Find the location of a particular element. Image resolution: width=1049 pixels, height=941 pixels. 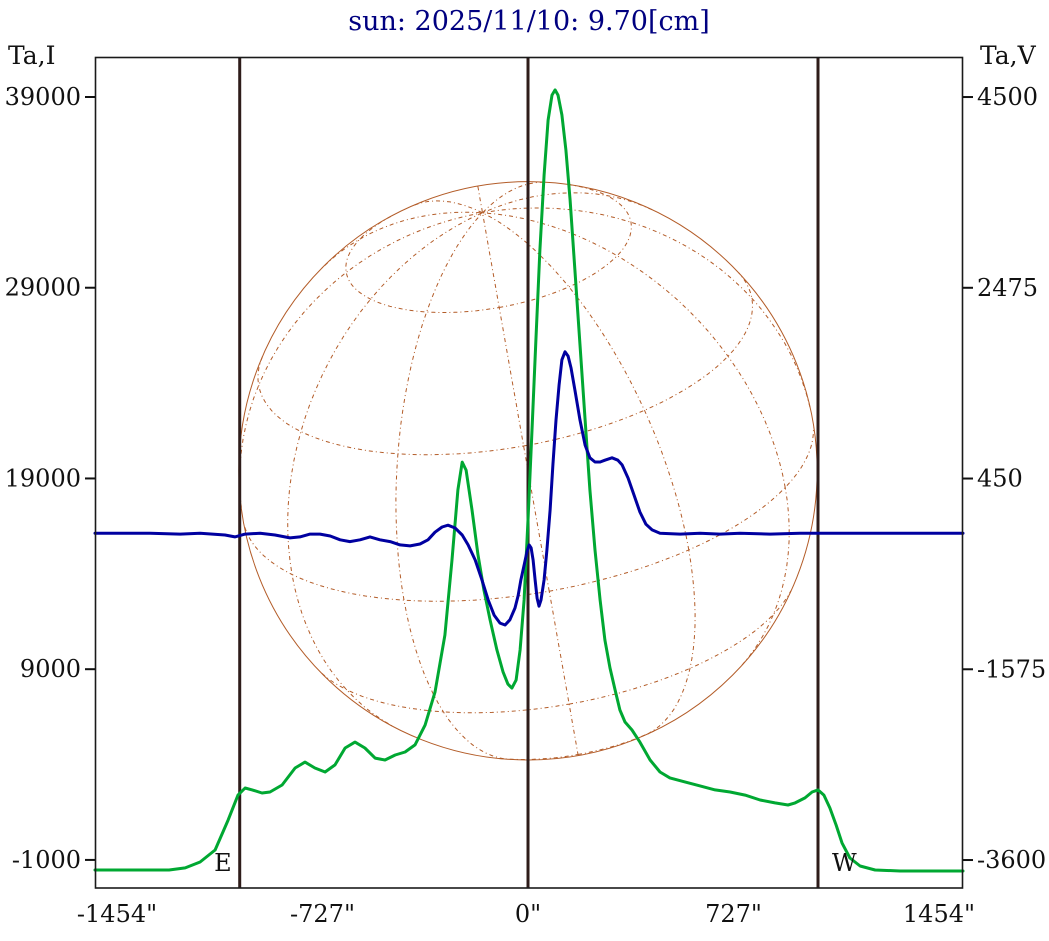

x-tick-label: -1454" is located at coordinates (117, 914).